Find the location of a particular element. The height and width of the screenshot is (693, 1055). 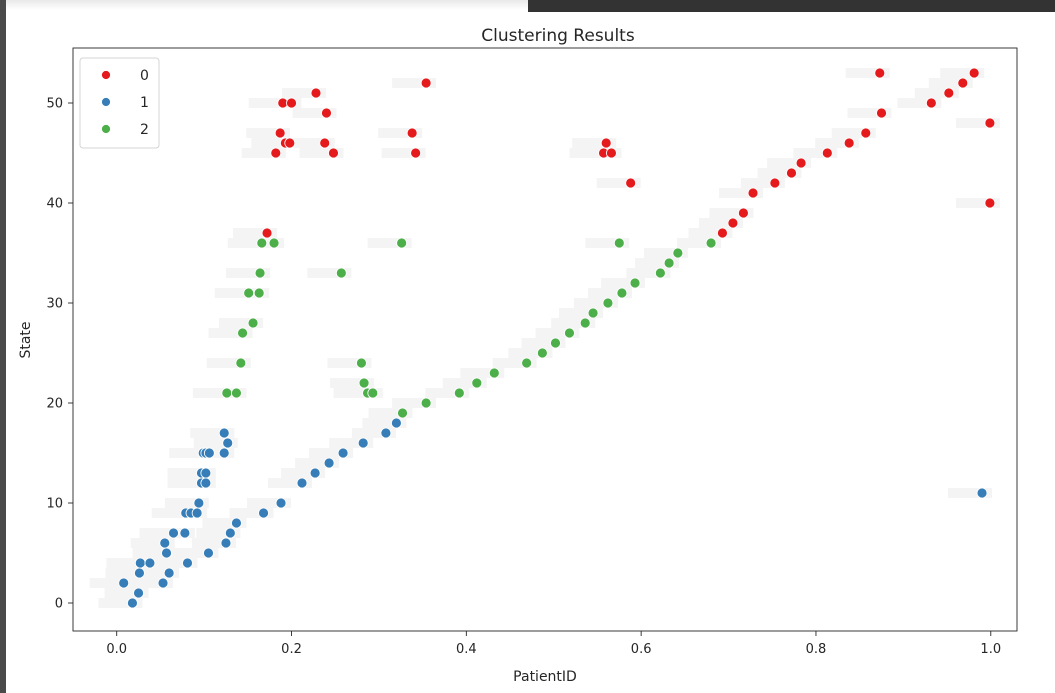

top-edge-shadow is located at coordinates (267, 5).